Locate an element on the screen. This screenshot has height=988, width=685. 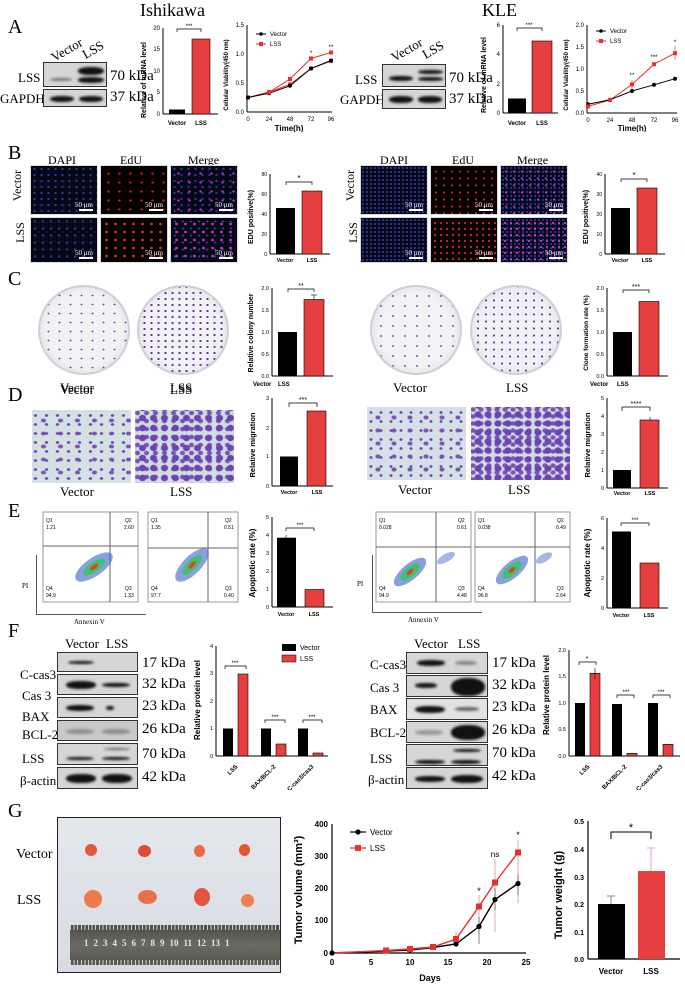
svg-text: 5 is located at coordinates (371, 962).